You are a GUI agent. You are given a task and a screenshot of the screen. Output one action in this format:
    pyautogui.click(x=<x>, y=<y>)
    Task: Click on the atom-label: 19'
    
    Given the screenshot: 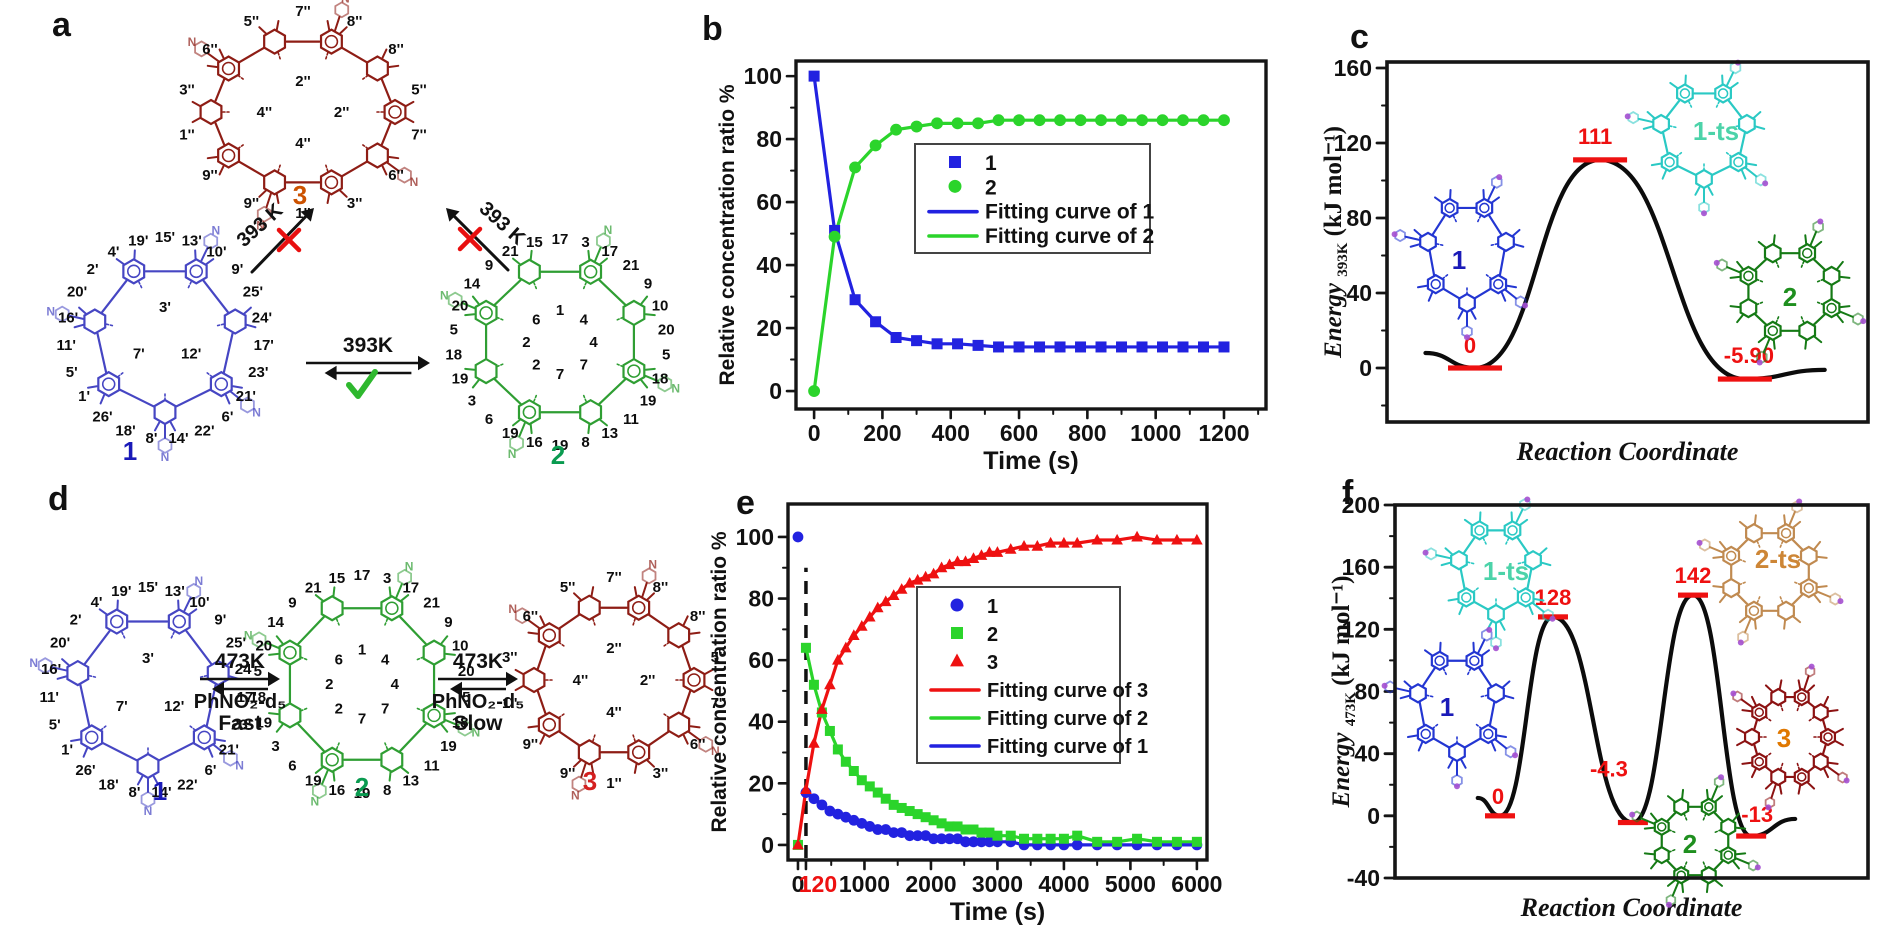 What is the action you would take?
    pyautogui.click(x=138, y=241)
    